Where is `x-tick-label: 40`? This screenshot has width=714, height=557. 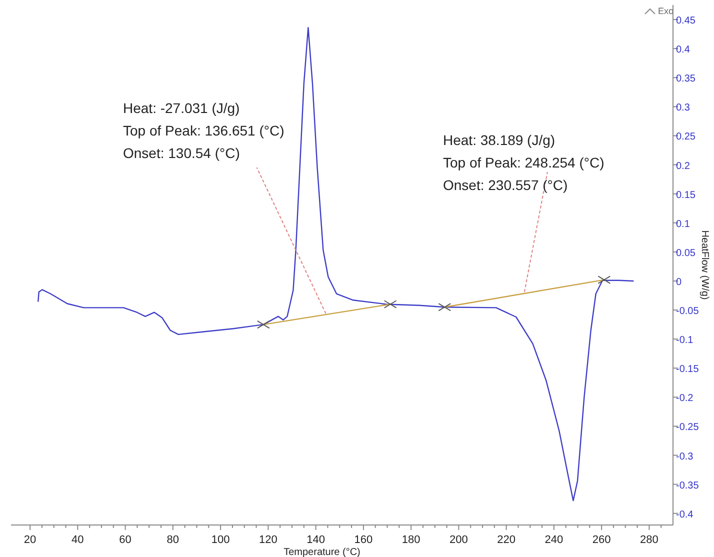
x-tick-label: 40 is located at coordinates (78, 540).